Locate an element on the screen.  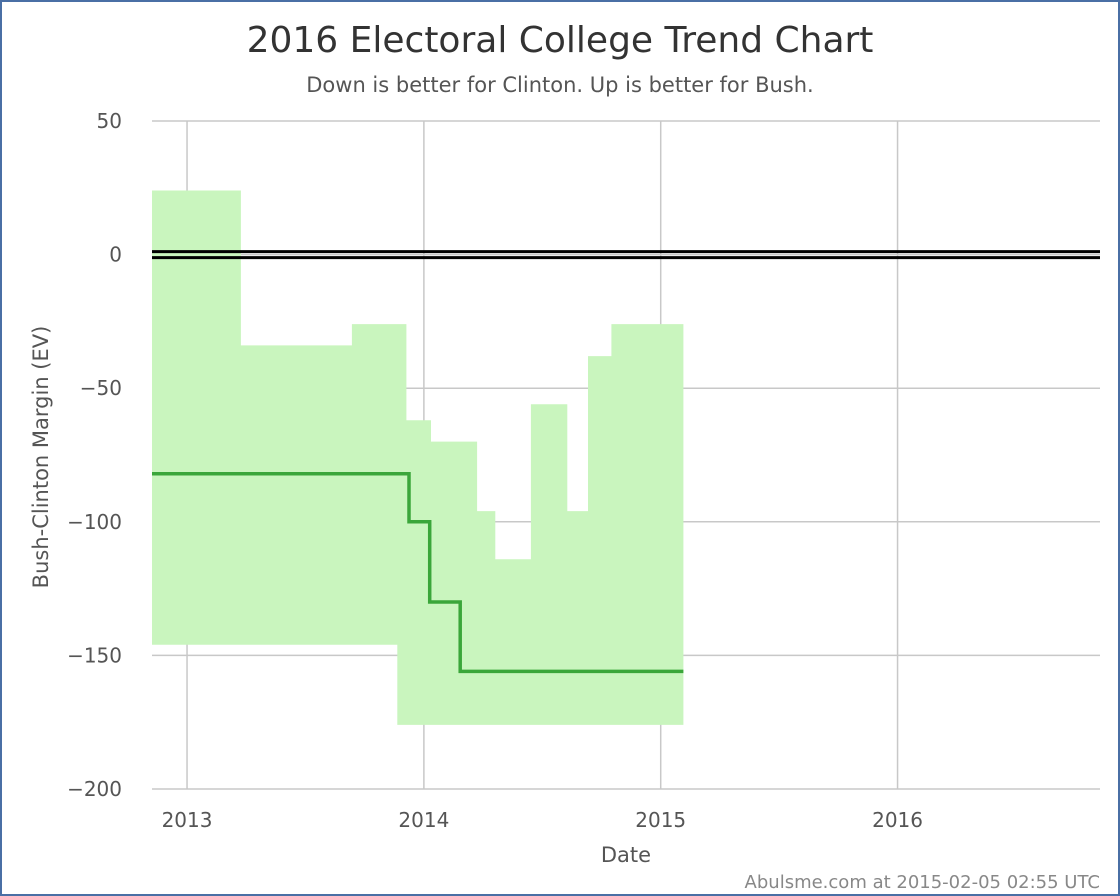
x-tick-label: 2014 is located at coordinates (423, 820).